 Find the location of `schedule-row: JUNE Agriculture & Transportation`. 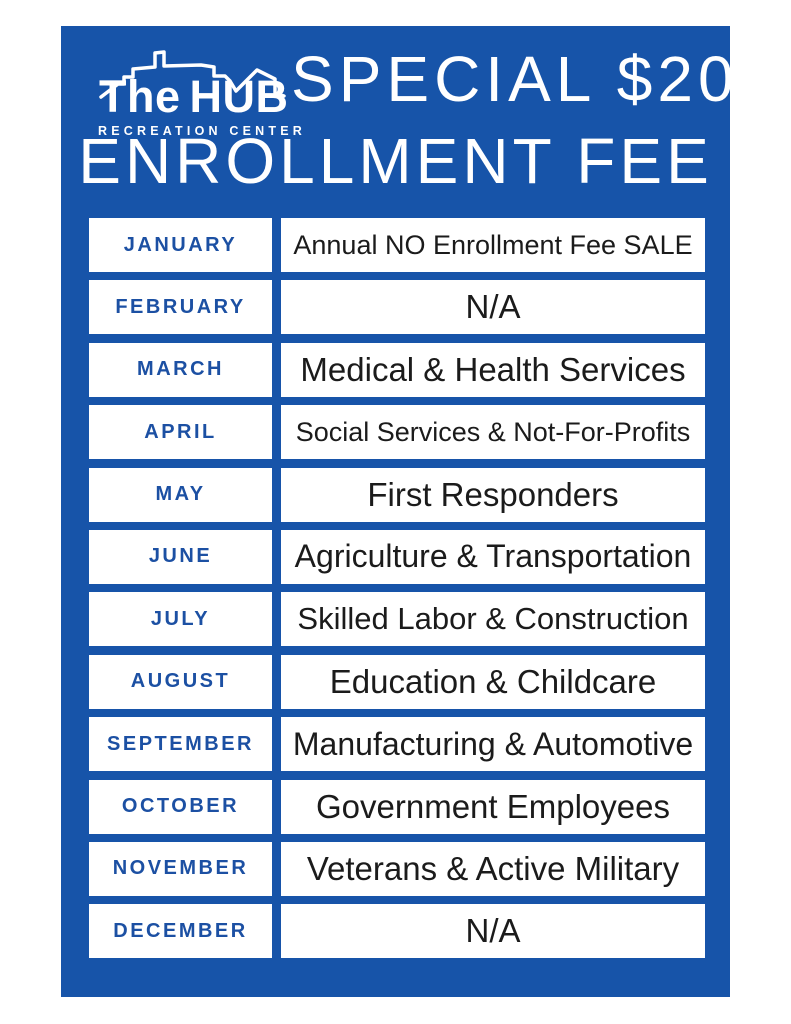

schedule-row: JUNE Agriculture & Transportation is located at coordinates (397, 556).